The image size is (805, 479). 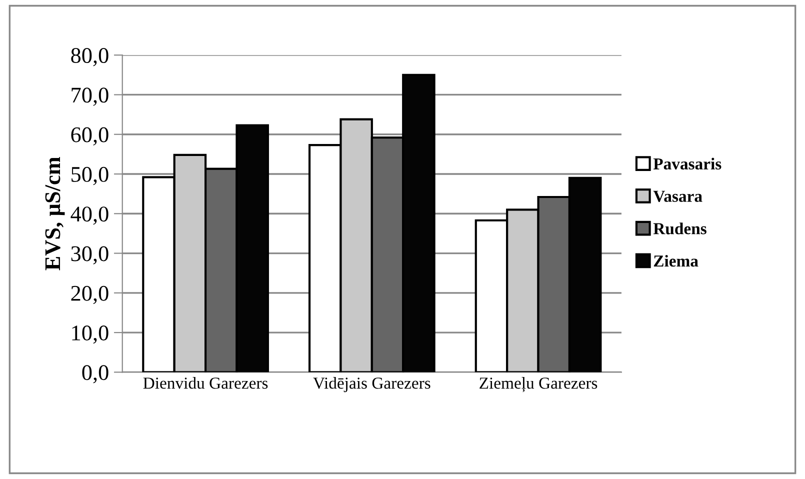 What do you see at coordinates (676, 260) in the screenshot?
I see `legend-label: Ziema` at bounding box center [676, 260].